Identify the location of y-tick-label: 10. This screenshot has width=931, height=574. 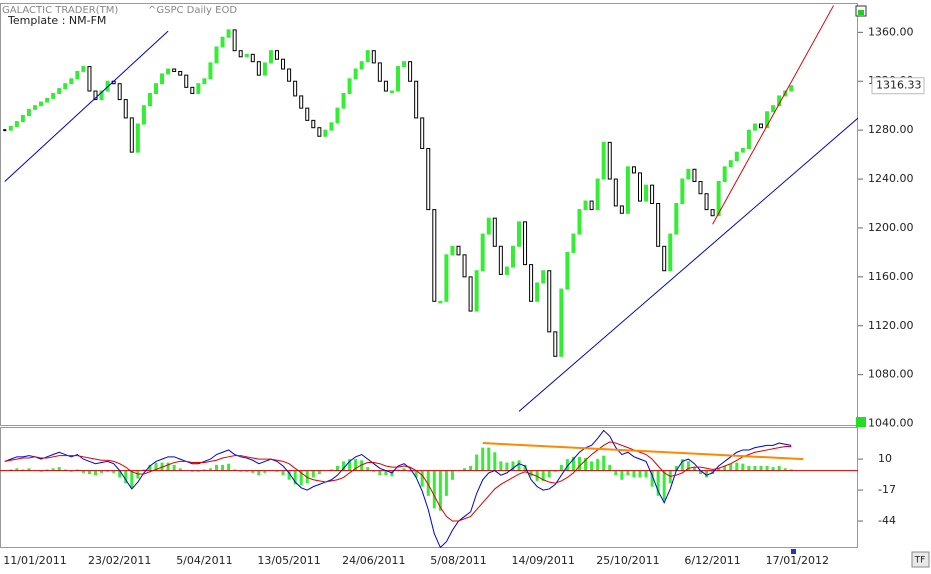
(885, 458).